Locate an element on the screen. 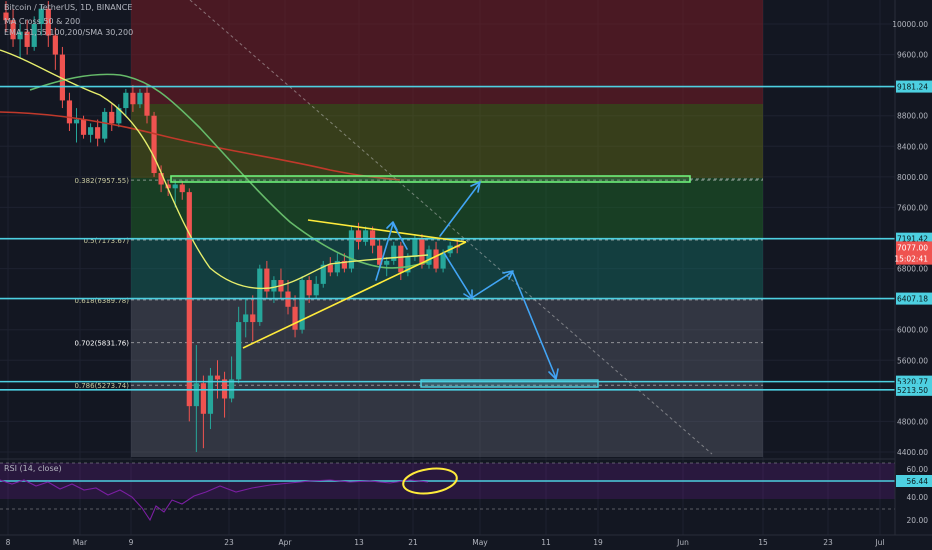  time-tick-label: Apr is located at coordinates (286, 542).